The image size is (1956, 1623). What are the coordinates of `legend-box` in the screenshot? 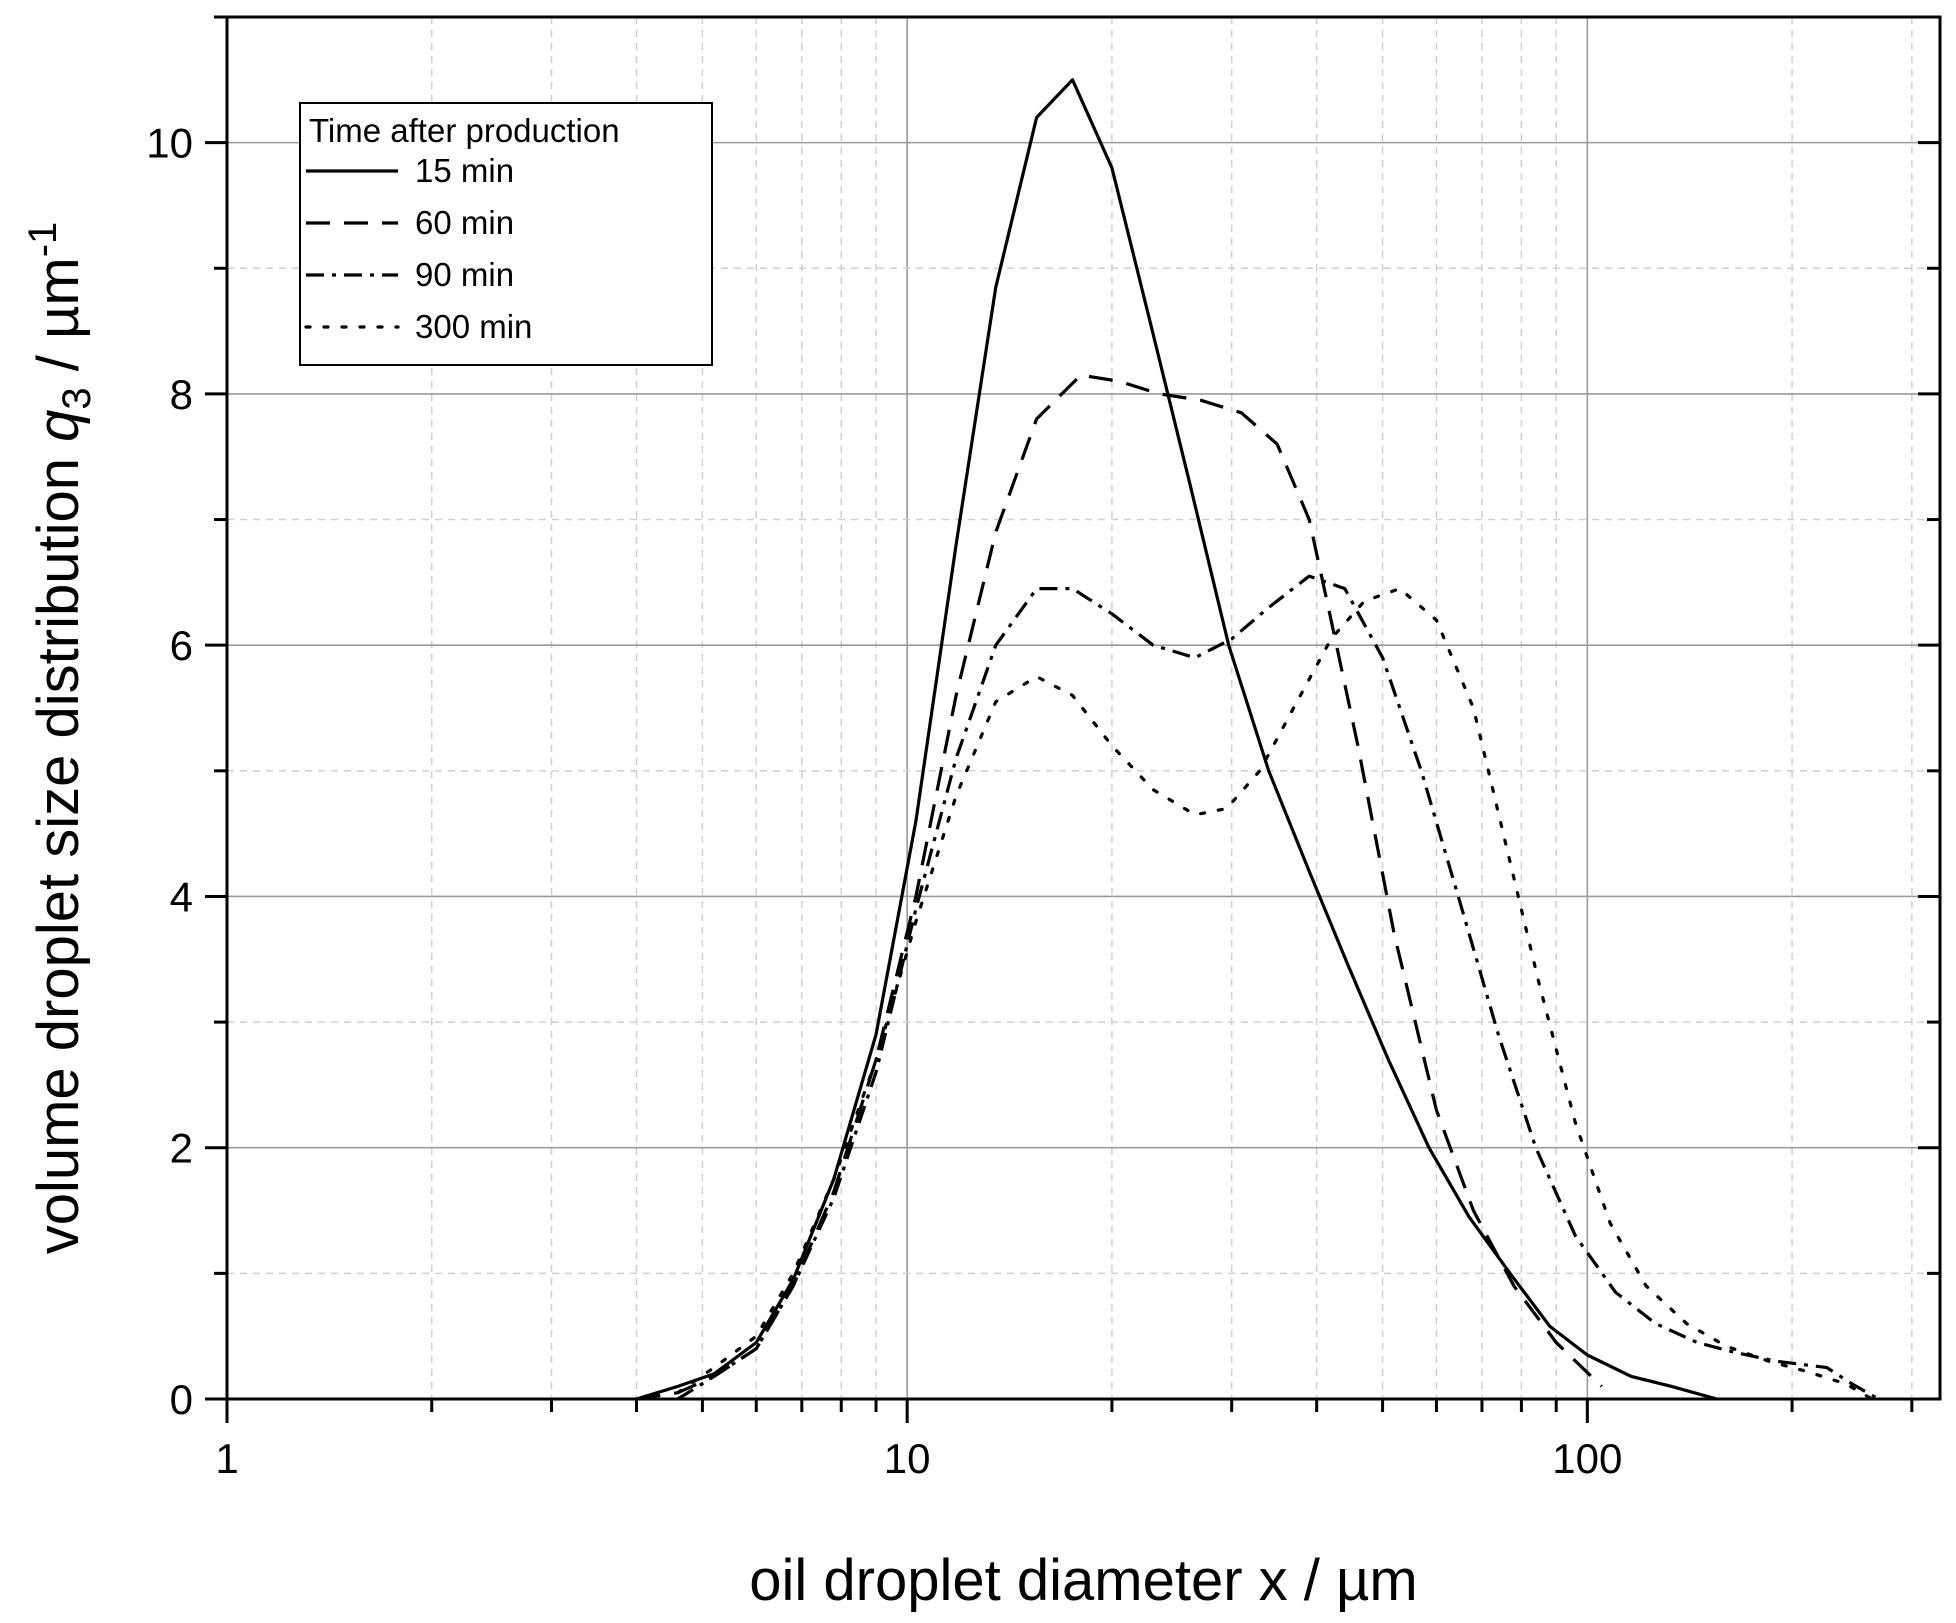 It's located at (506, 234).